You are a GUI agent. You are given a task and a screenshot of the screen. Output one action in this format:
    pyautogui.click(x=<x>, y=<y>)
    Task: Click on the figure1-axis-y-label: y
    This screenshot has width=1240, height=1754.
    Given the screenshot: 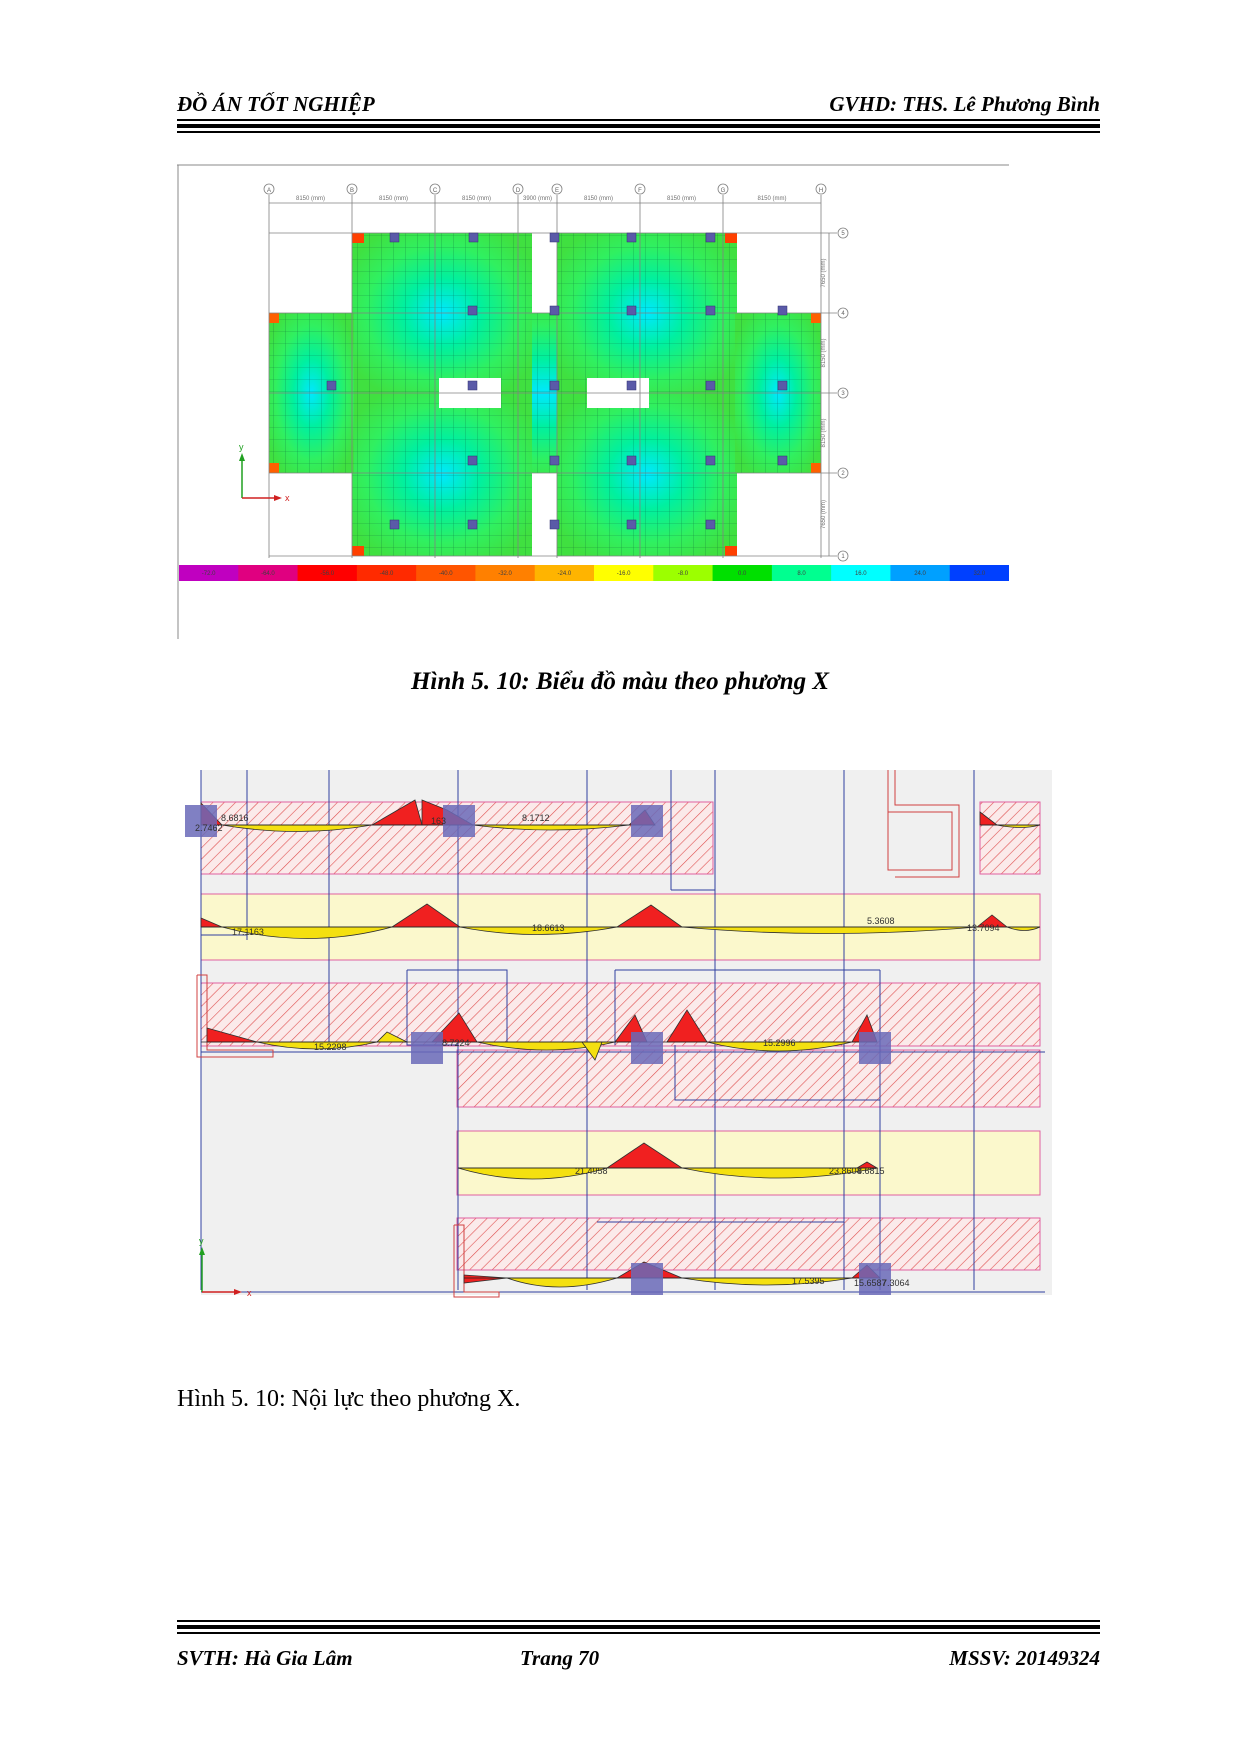 What is the action you would take?
    pyautogui.click(x=241, y=447)
    